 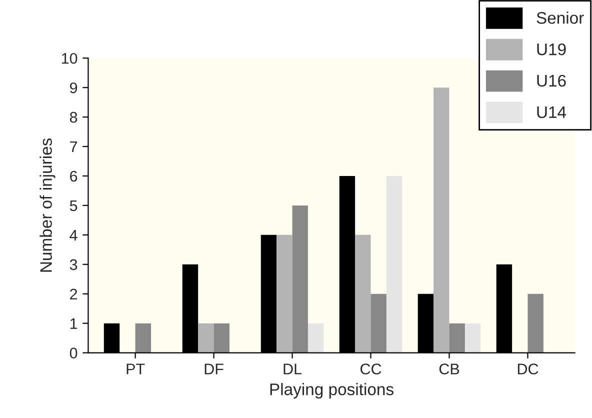 What do you see at coordinates (48, 205) in the screenshot?
I see `y-axis-title: Number of injuries` at bounding box center [48, 205].